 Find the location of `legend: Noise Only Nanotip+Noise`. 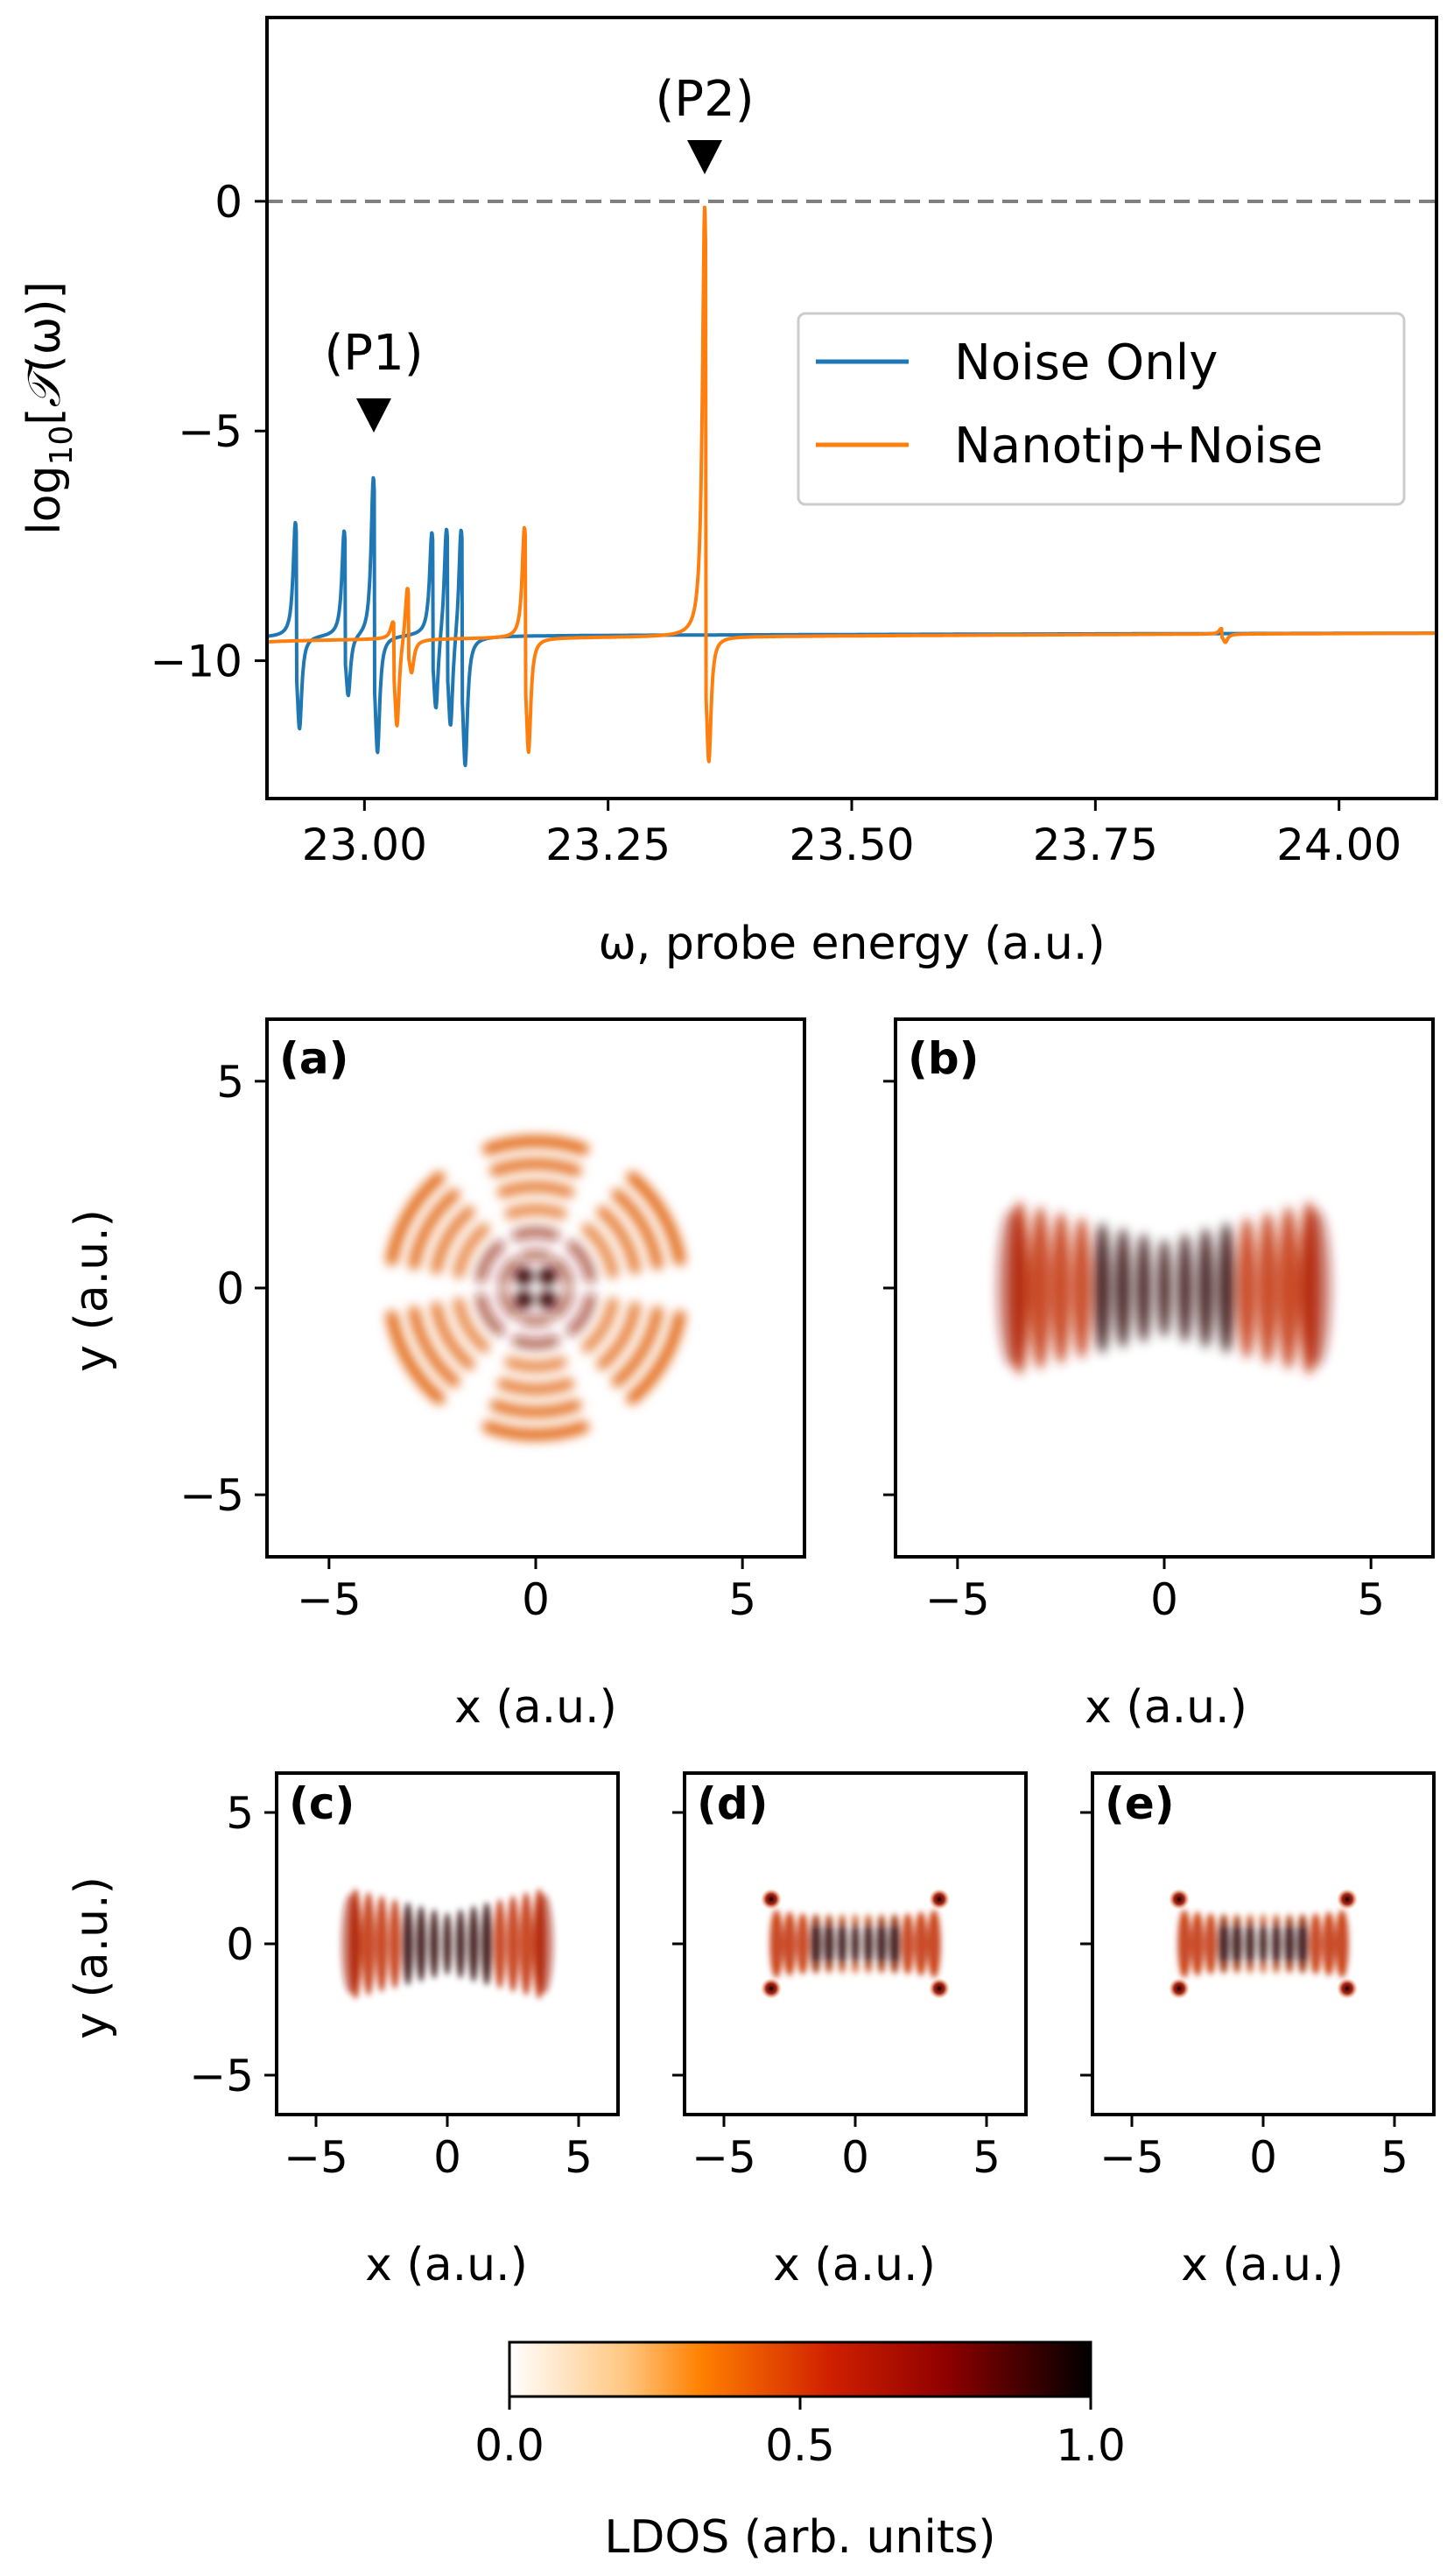

legend: Noise Only Nanotip+Noise is located at coordinates (1101, 409).